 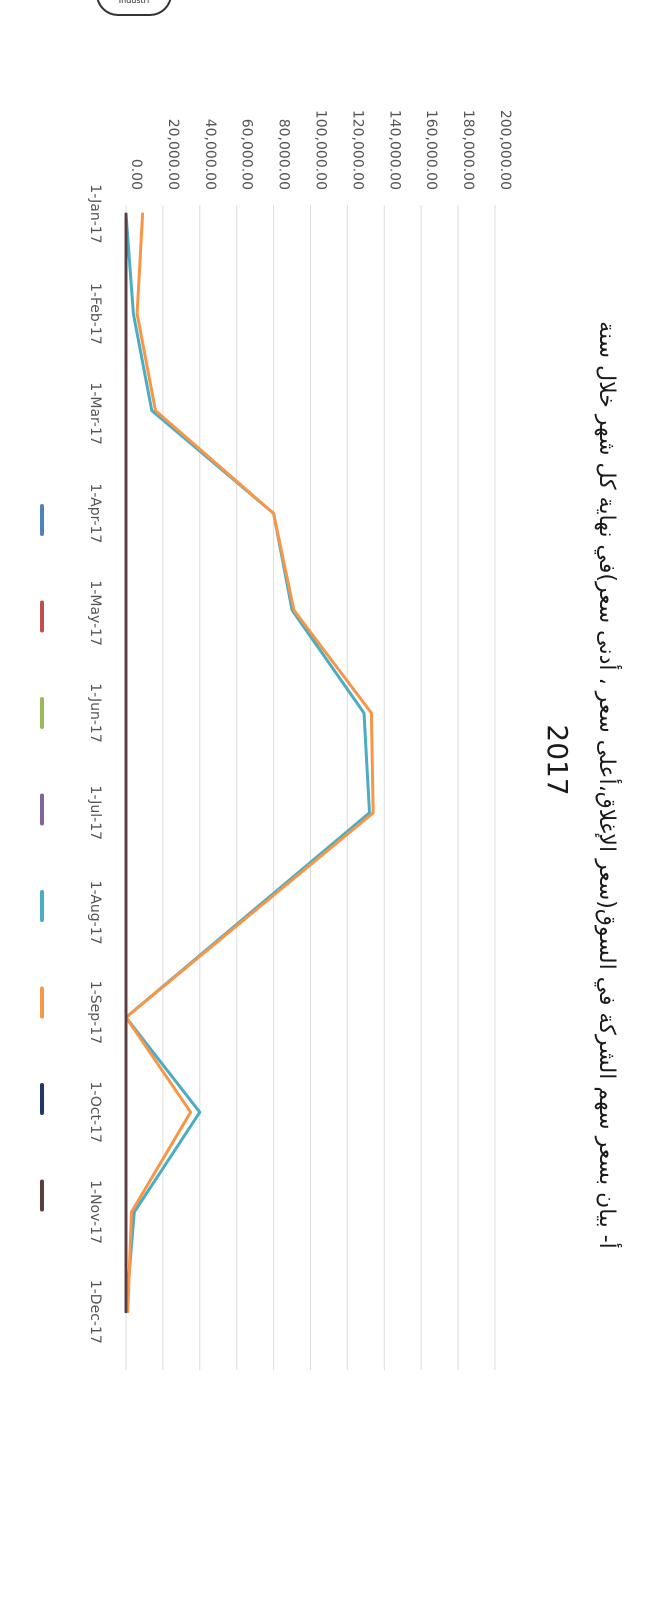 I want to click on y-tick-label: 160,000.00, so click(x=431, y=150).